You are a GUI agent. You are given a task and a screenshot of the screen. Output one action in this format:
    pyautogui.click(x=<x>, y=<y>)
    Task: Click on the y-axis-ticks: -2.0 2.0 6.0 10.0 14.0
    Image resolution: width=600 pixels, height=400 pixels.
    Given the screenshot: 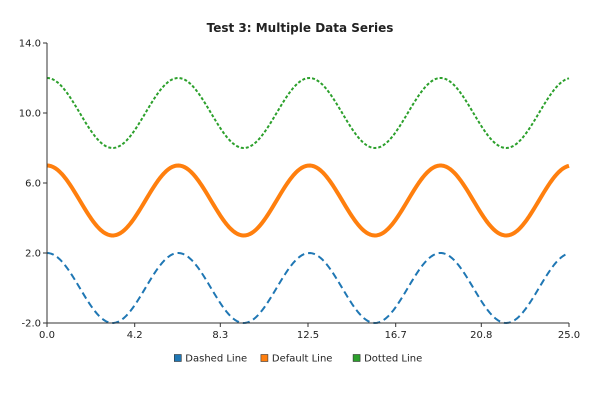 What is the action you would take?
    pyautogui.click(x=33, y=184)
    